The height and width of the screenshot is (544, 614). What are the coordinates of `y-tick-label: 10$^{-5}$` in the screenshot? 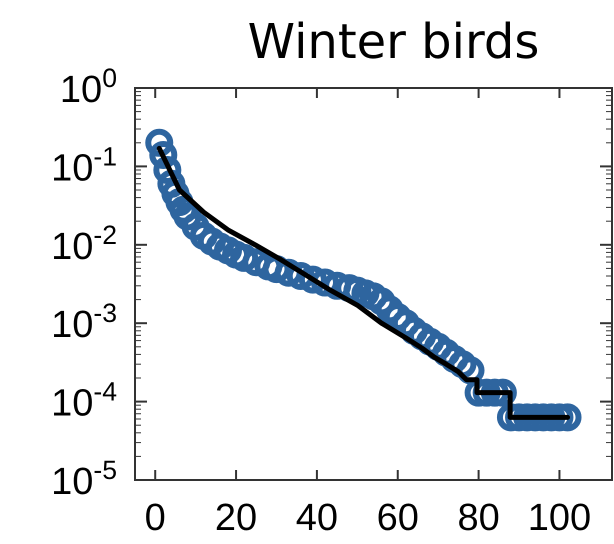 It's located at (84, 479).